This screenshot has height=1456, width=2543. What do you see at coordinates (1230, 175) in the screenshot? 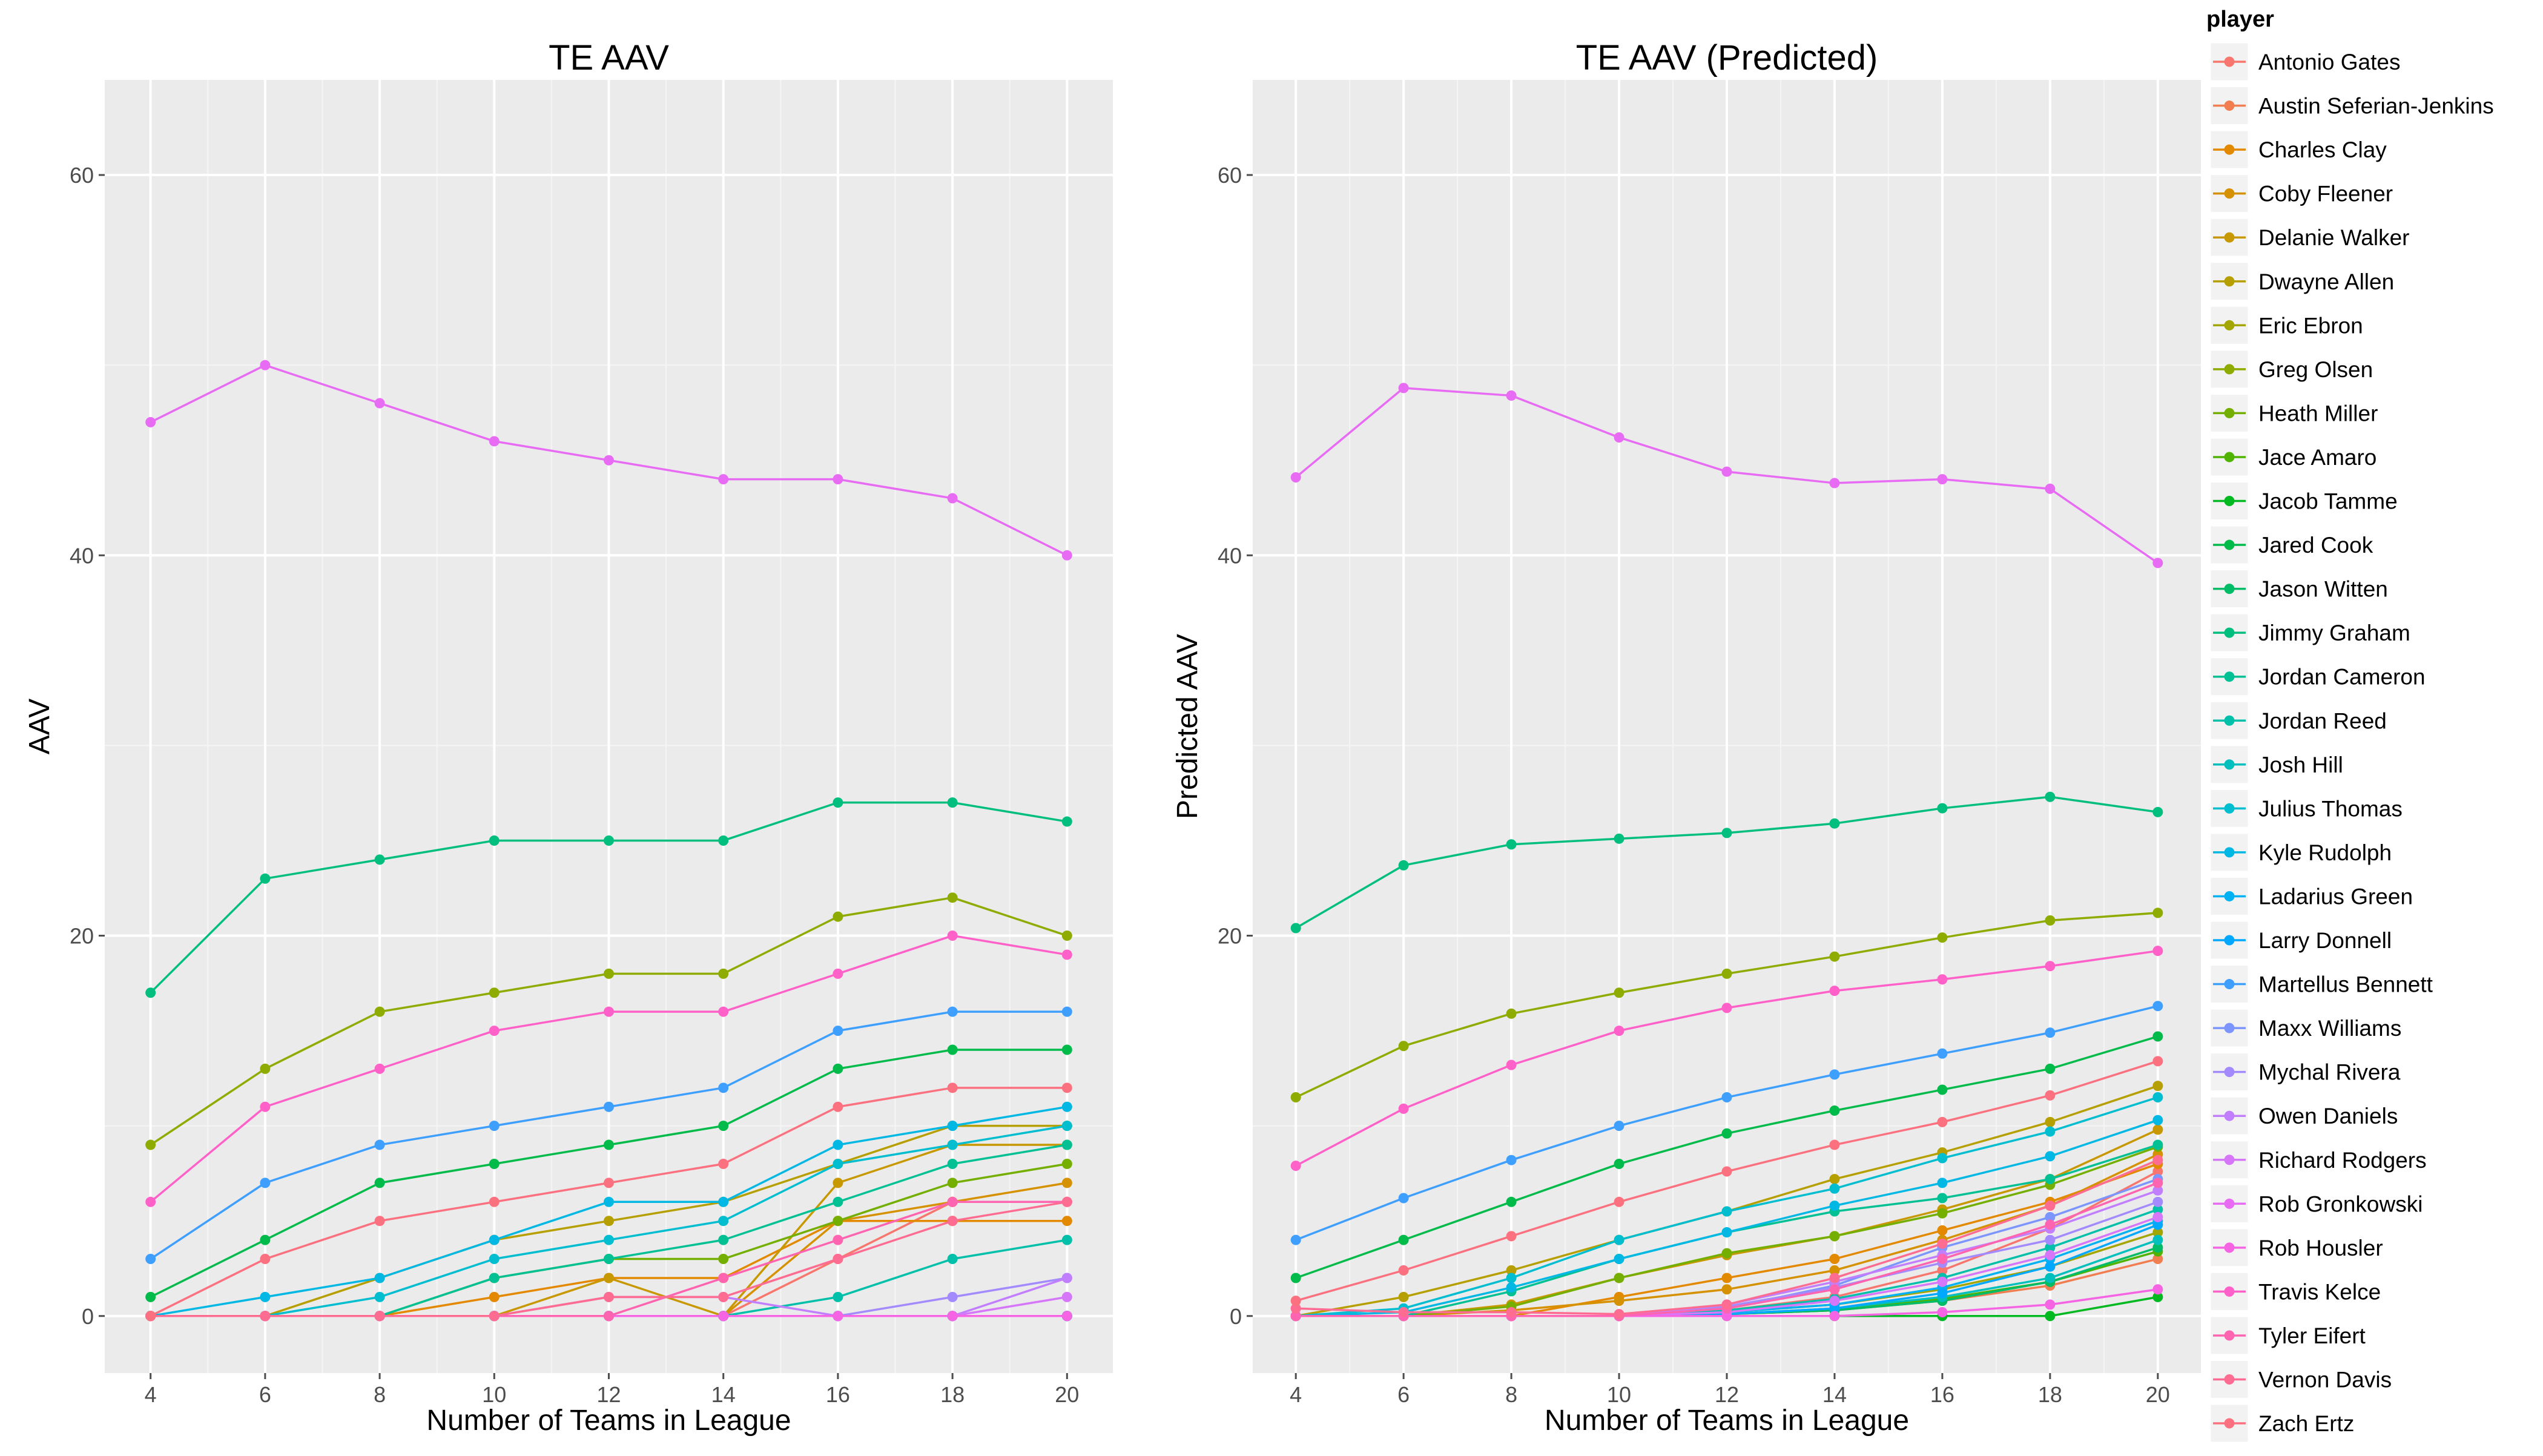
I see `y-tick-label: 60` at bounding box center [1230, 175].